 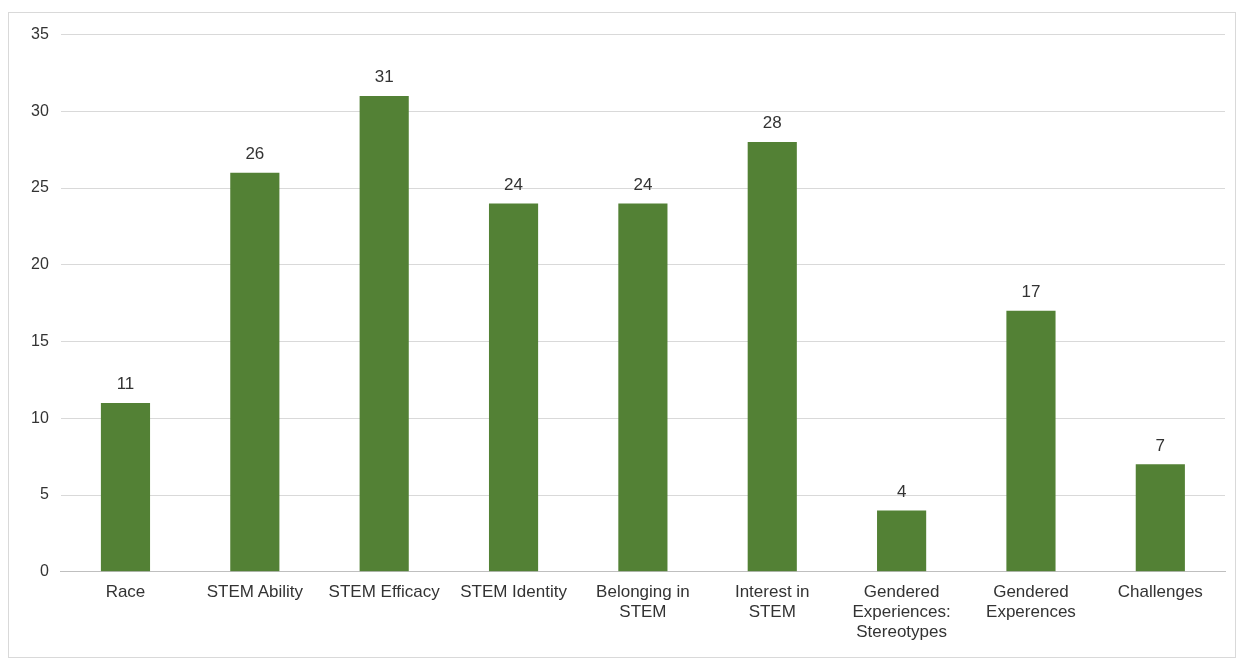 What do you see at coordinates (1160, 445) in the screenshot?
I see `data-label: 7` at bounding box center [1160, 445].